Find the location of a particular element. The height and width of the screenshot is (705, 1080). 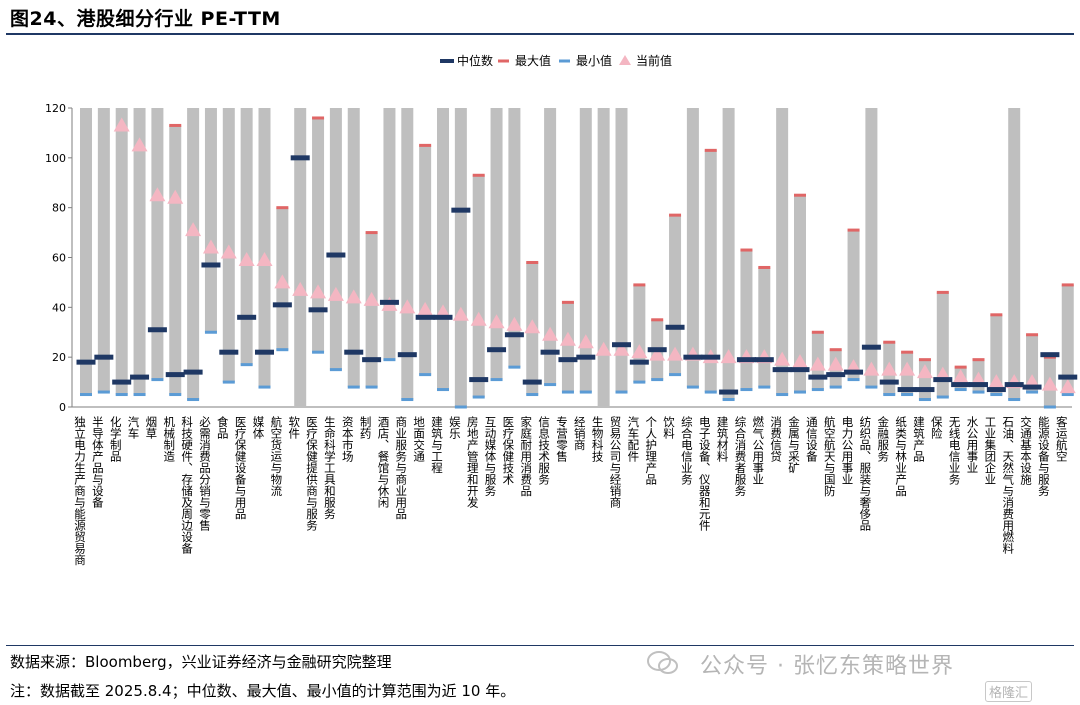

category-label: 媒体 is located at coordinates (259, 427).